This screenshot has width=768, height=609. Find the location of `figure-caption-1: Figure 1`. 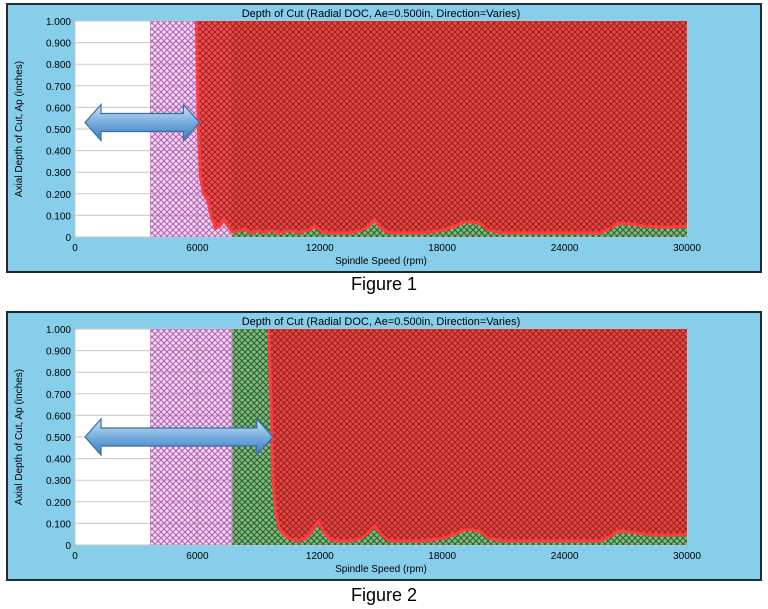

figure-caption-1: Figure 1 is located at coordinates (384, 284).